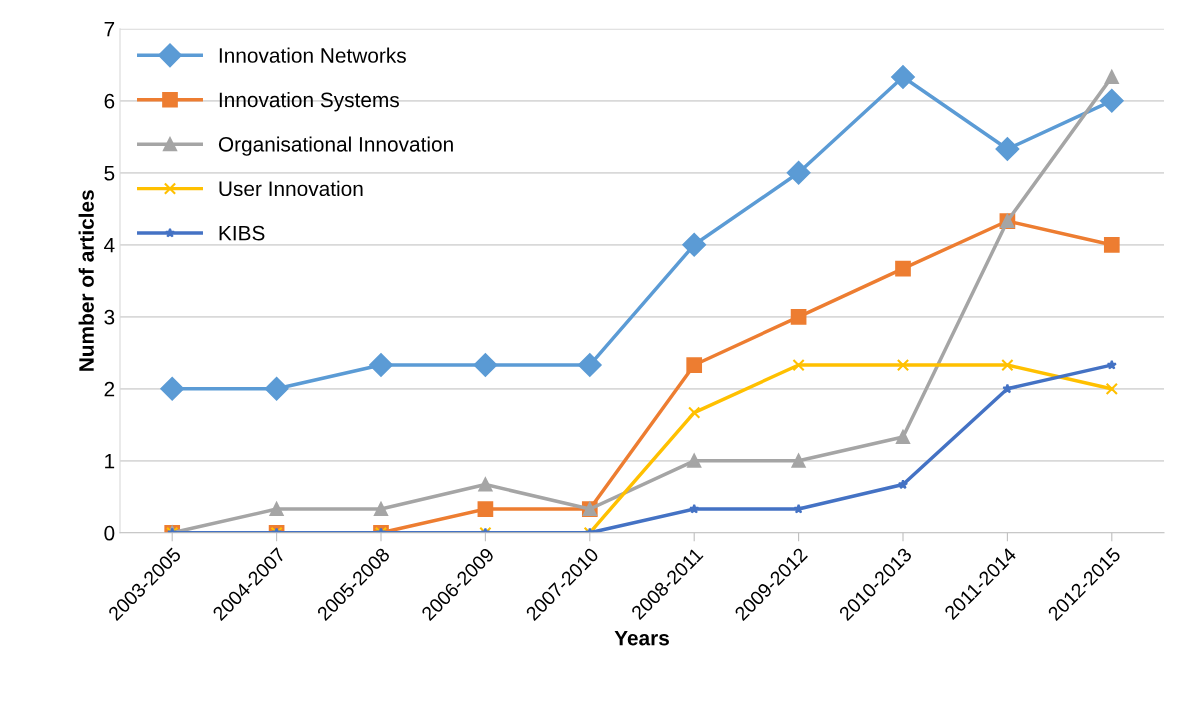 Image resolution: width=1200 pixels, height=720 pixels. What do you see at coordinates (109, 29) in the screenshot?
I see `y-tick-label: 7` at bounding box center [109, 29].